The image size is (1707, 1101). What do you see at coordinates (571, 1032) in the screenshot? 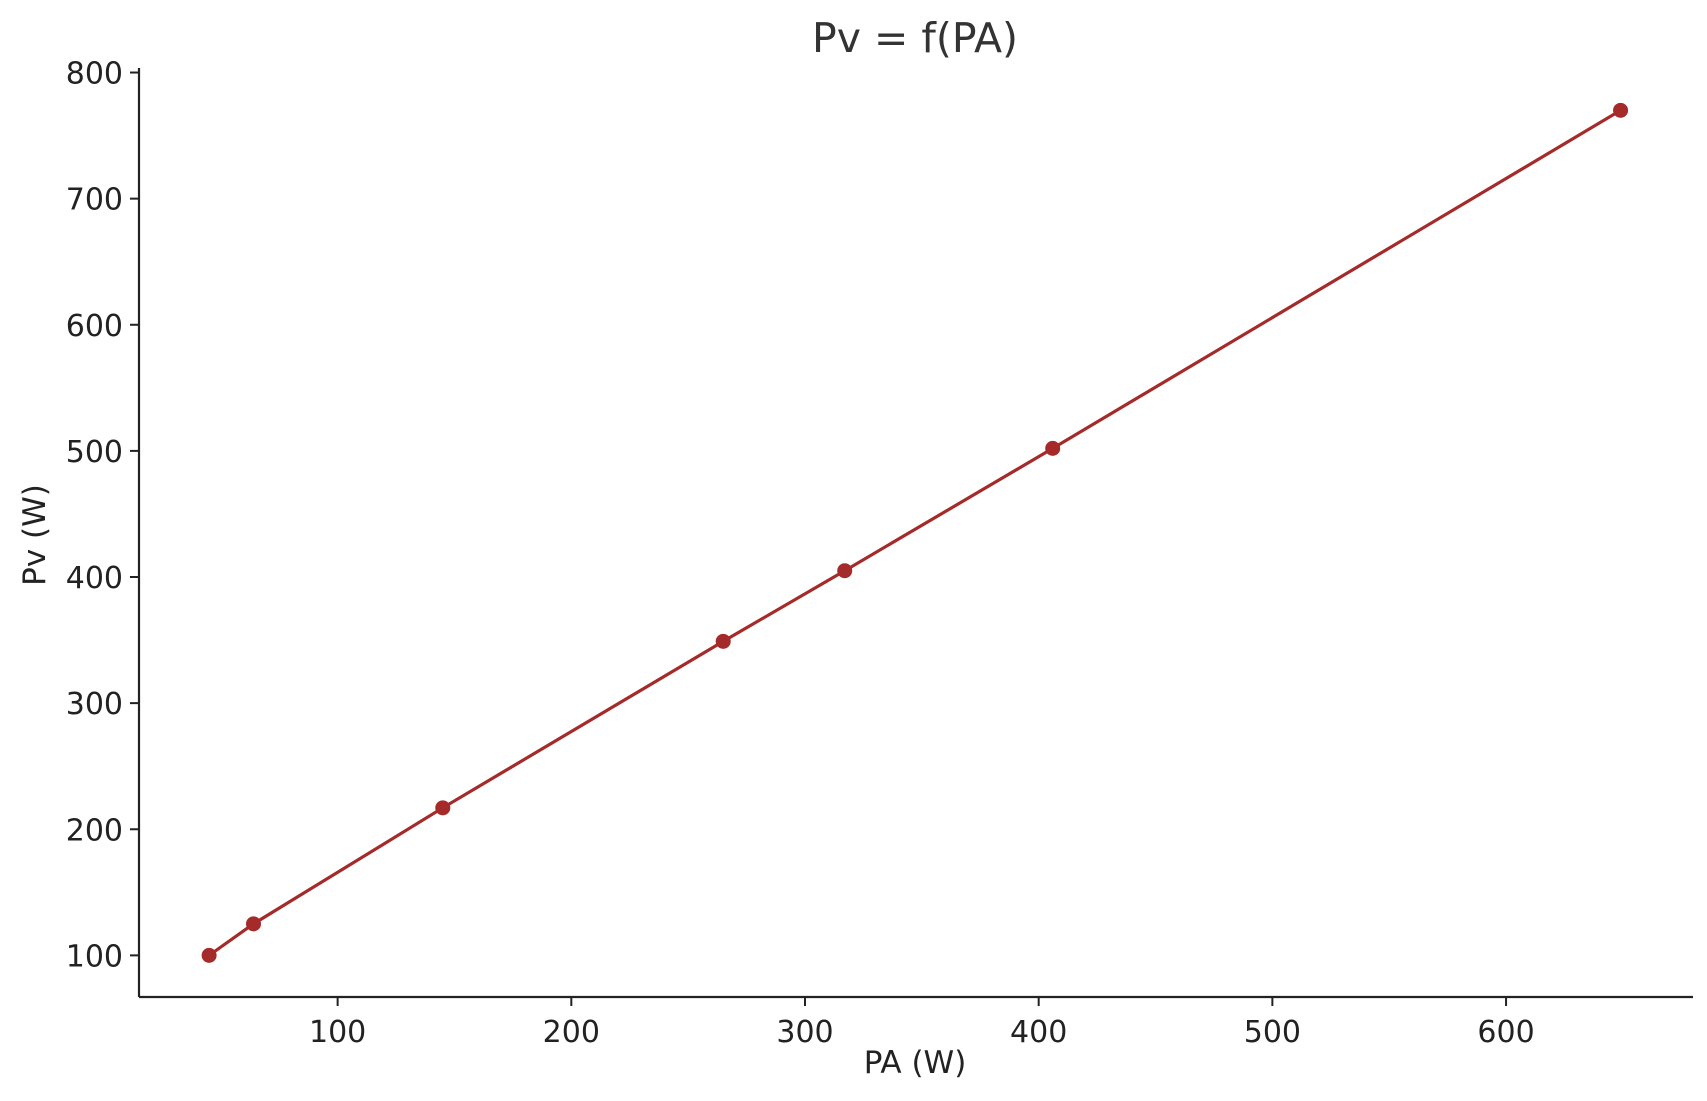
I see `x-tick-label: 200` at bounding box center [571, 1032].